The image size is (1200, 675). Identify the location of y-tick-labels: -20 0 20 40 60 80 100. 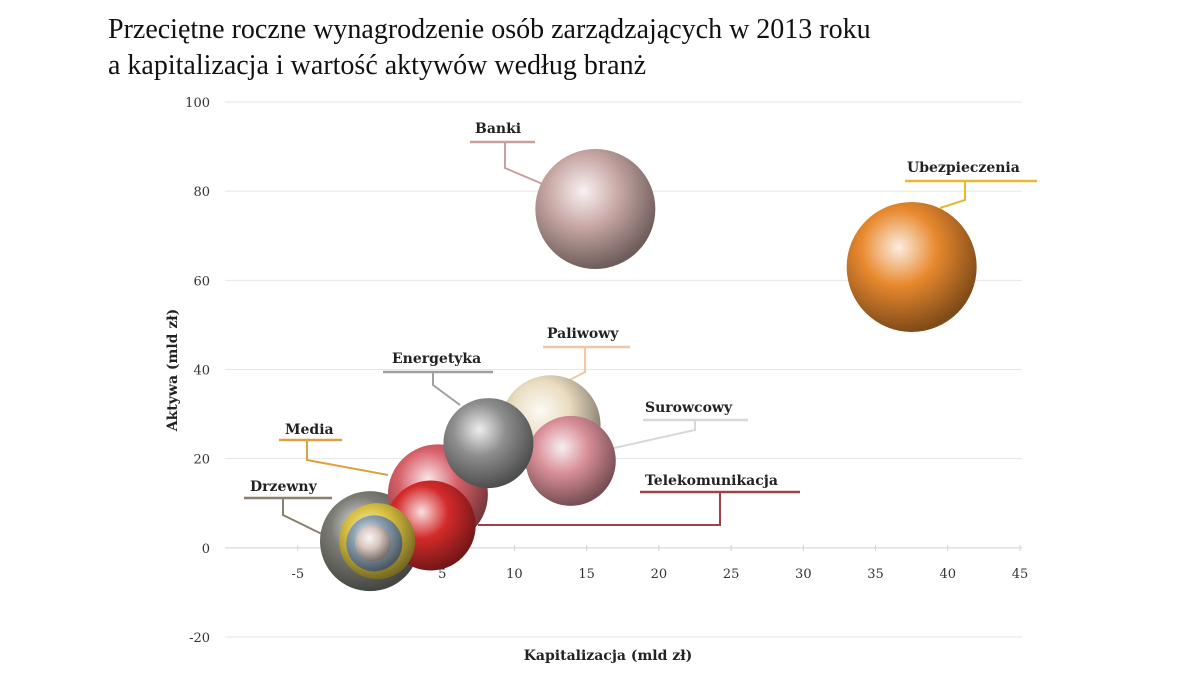
(197, 371).